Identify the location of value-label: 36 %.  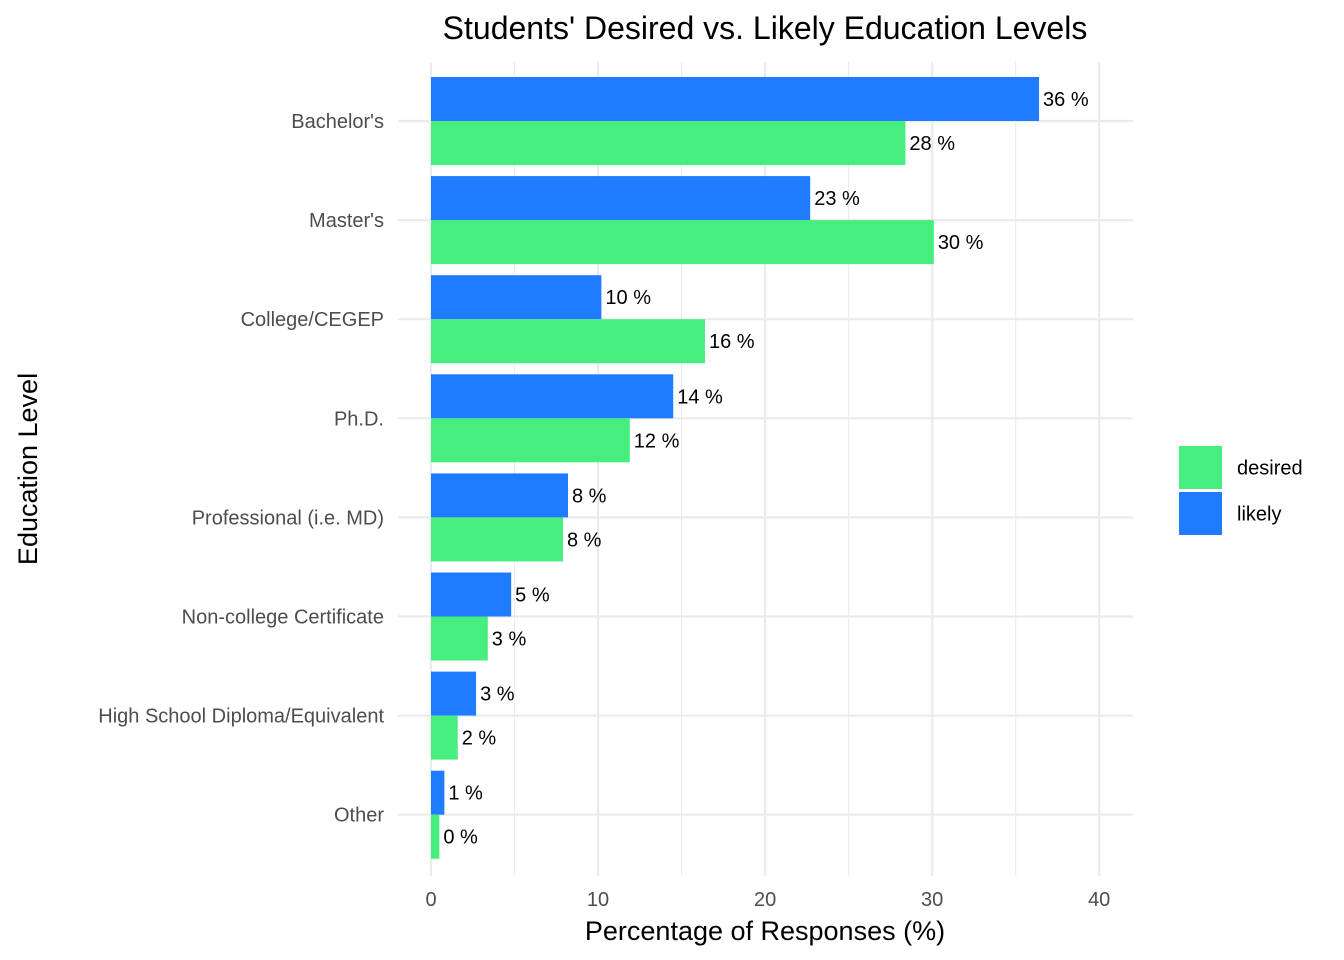
(1066, 100).